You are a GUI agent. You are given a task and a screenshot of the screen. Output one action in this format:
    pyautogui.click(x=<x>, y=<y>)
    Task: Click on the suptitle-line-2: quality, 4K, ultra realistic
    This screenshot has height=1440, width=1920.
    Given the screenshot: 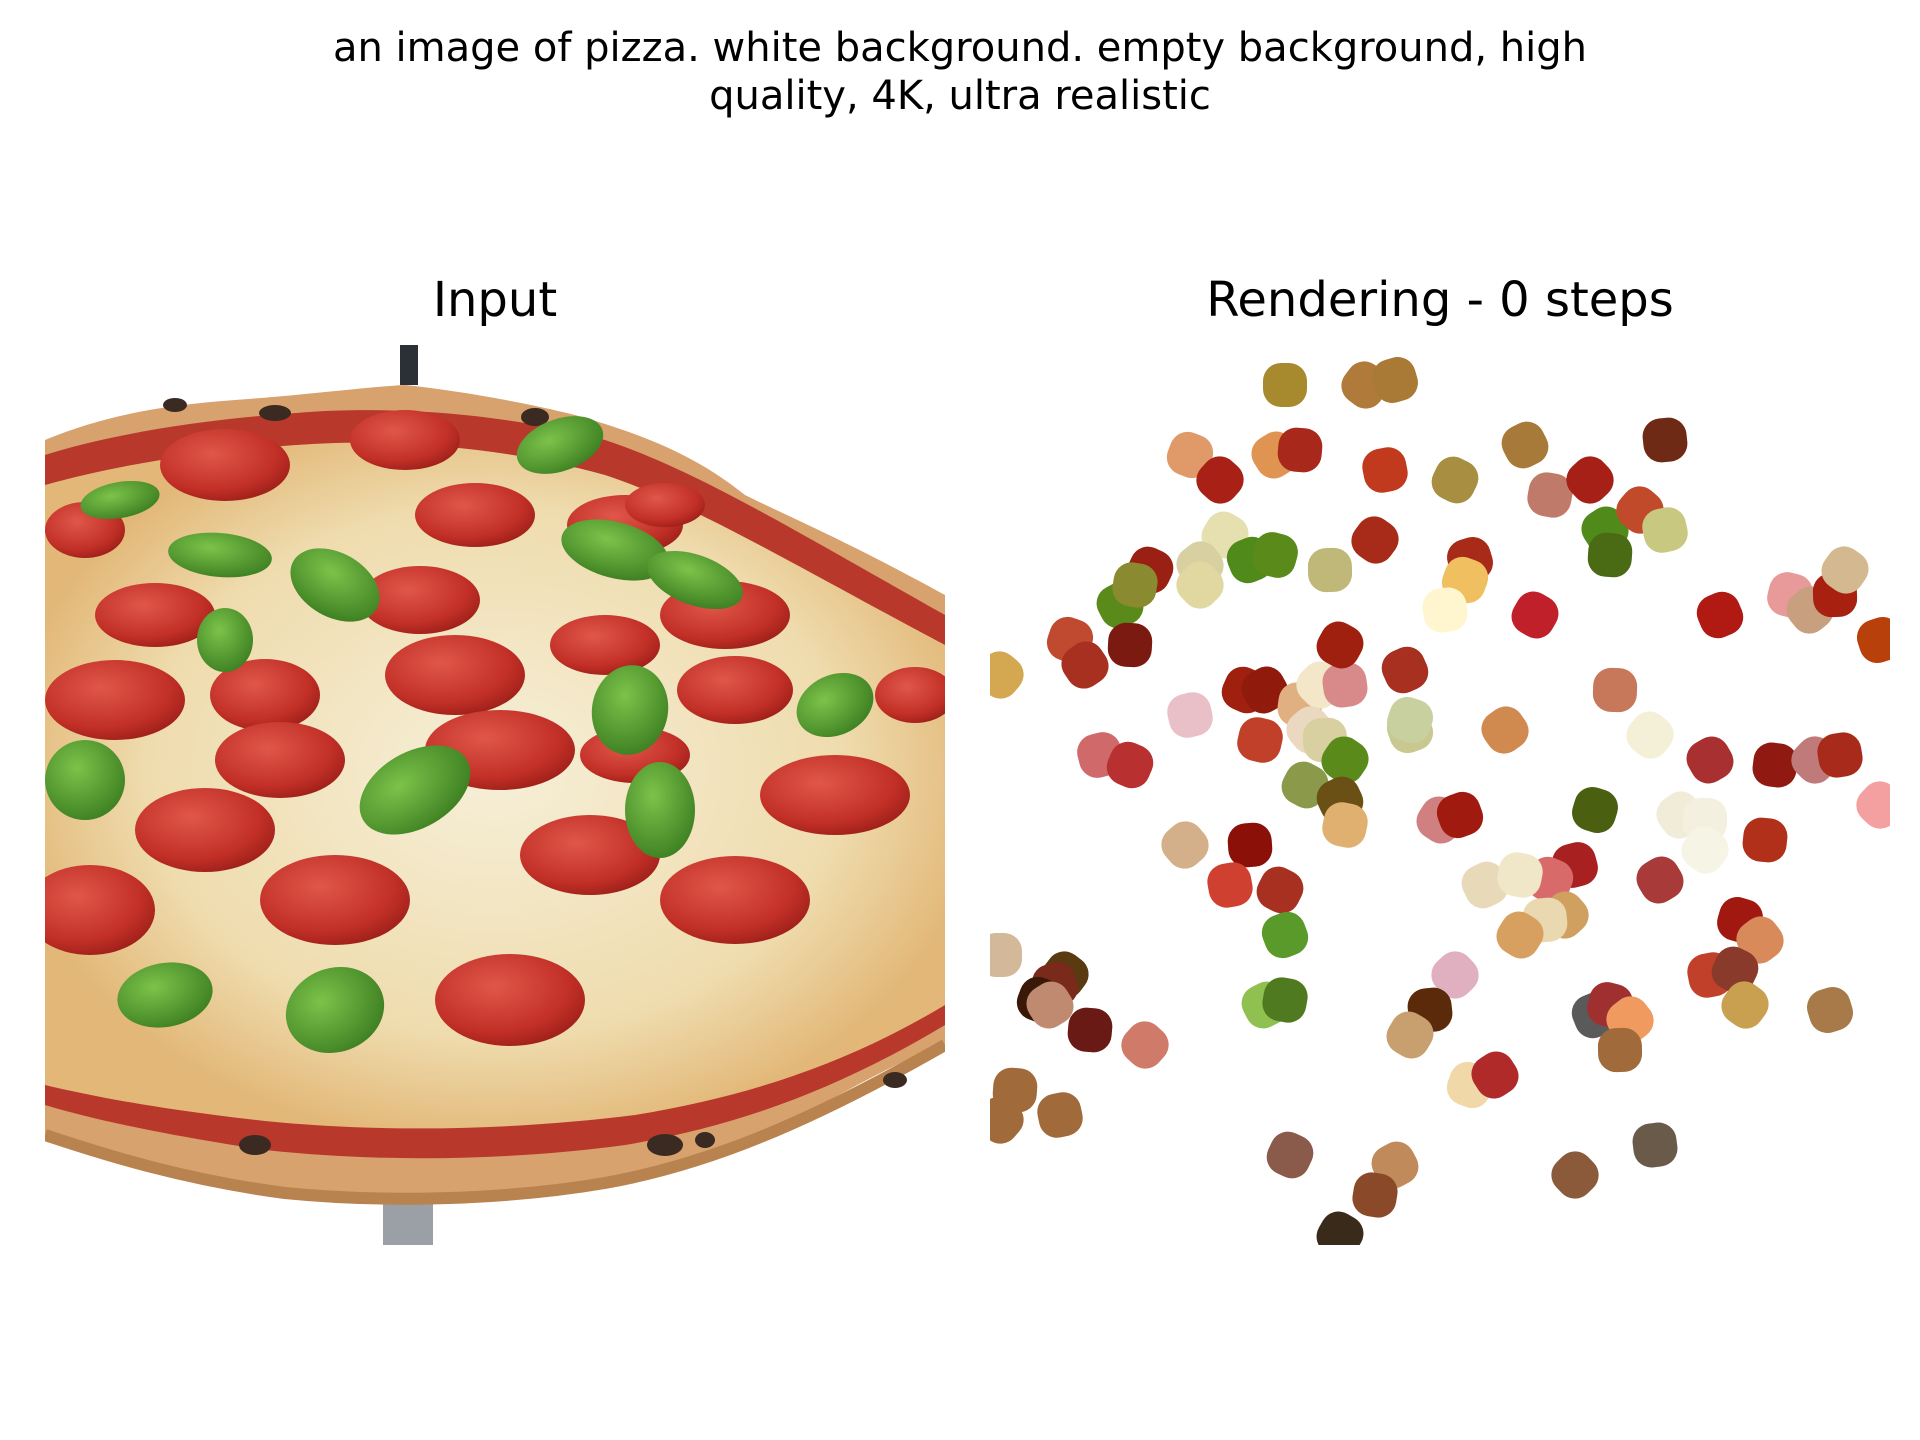 What is the action you would take?
    pyautogui.click(x=960, y=96)
    